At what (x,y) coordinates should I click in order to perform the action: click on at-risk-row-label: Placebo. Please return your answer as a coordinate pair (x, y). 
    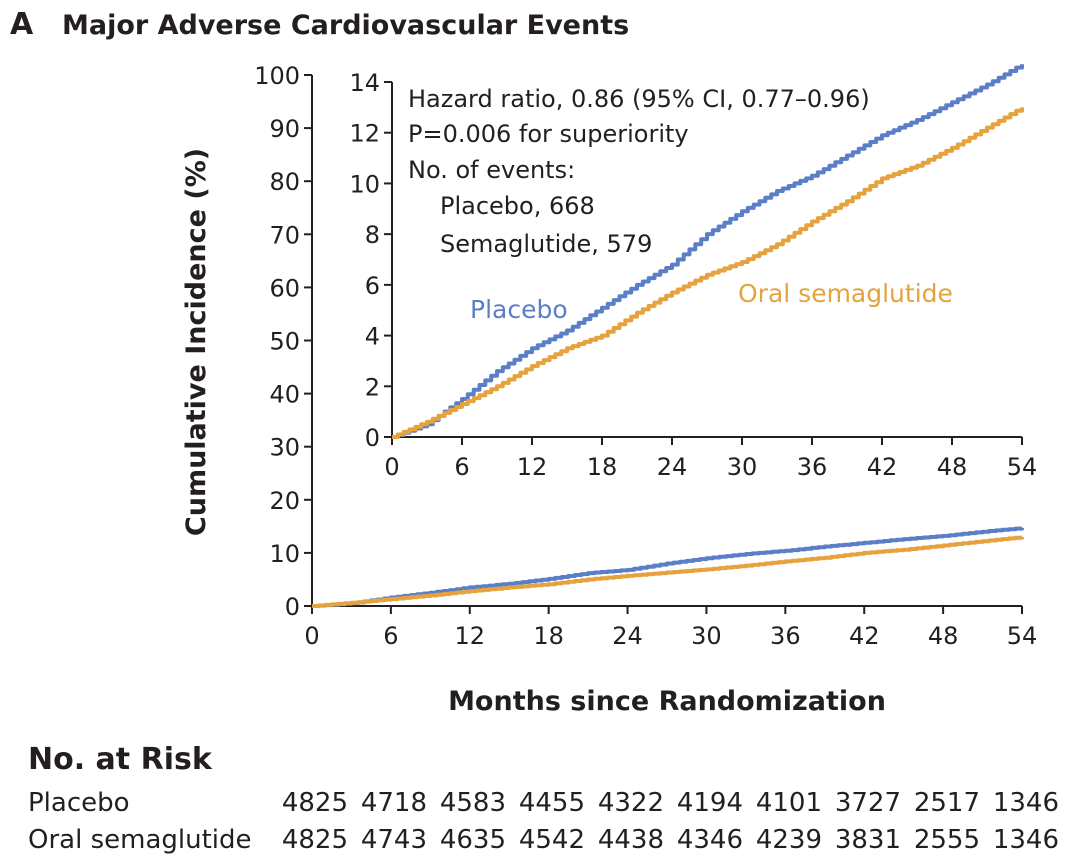
    Looking at the image, I should click on (79, 803).